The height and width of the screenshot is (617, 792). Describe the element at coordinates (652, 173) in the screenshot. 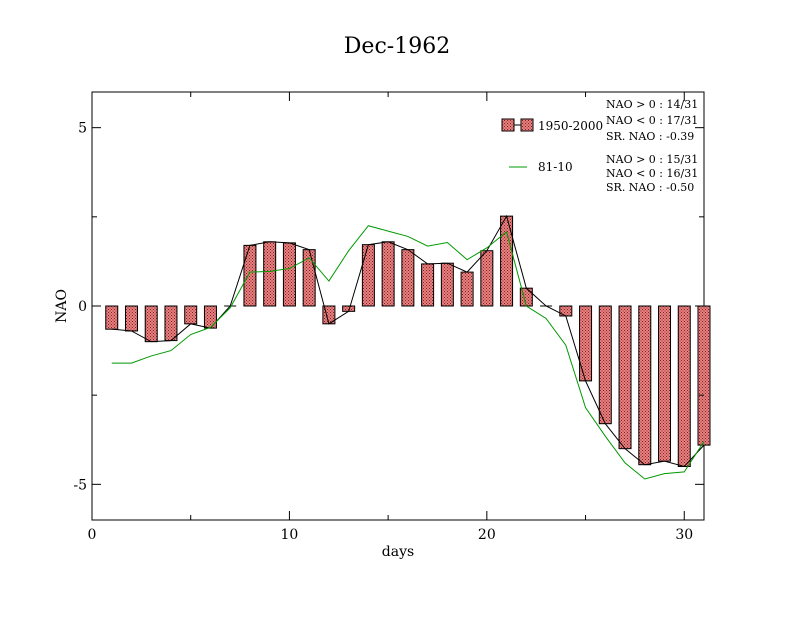

I see `stat-8110-neg: NAO < 0 : 16/31` at that location.